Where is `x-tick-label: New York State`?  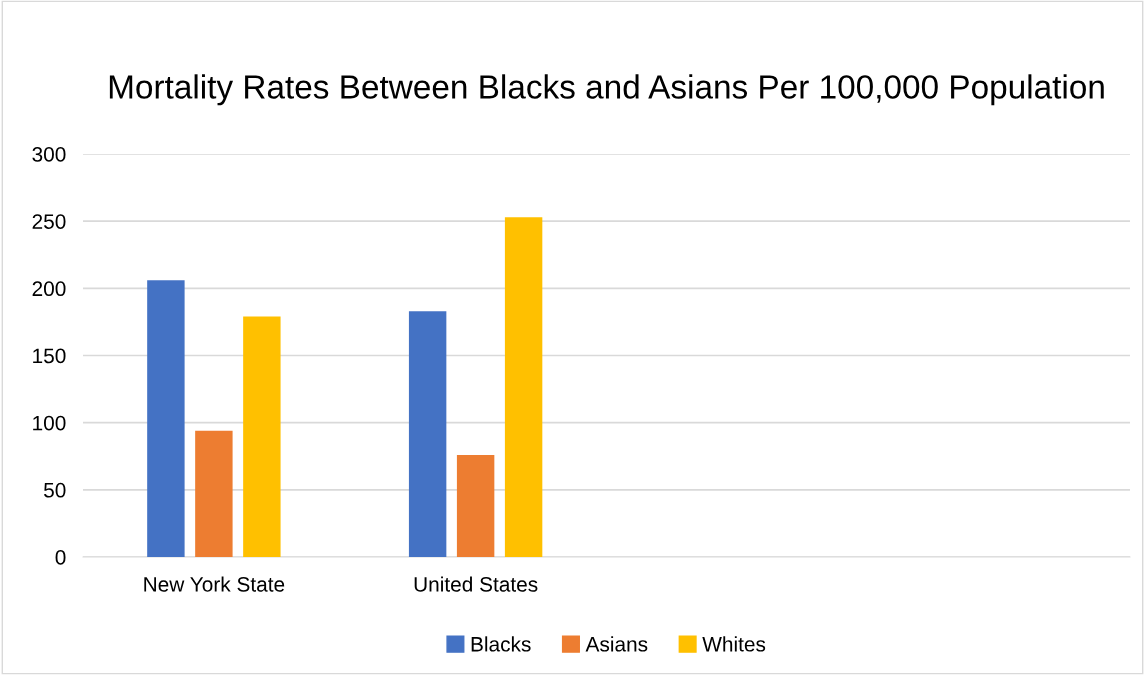
x-tick-label: New York State is located at coordinates (214, 584).